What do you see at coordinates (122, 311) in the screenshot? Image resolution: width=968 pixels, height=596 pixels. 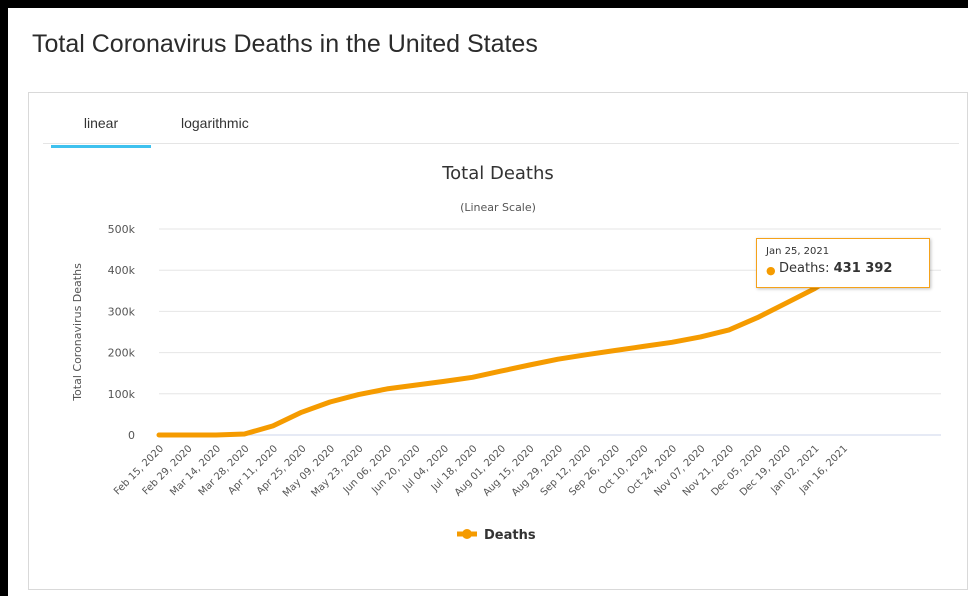 I see `y-tick-label: 300k` at bounding box center [122, 311].